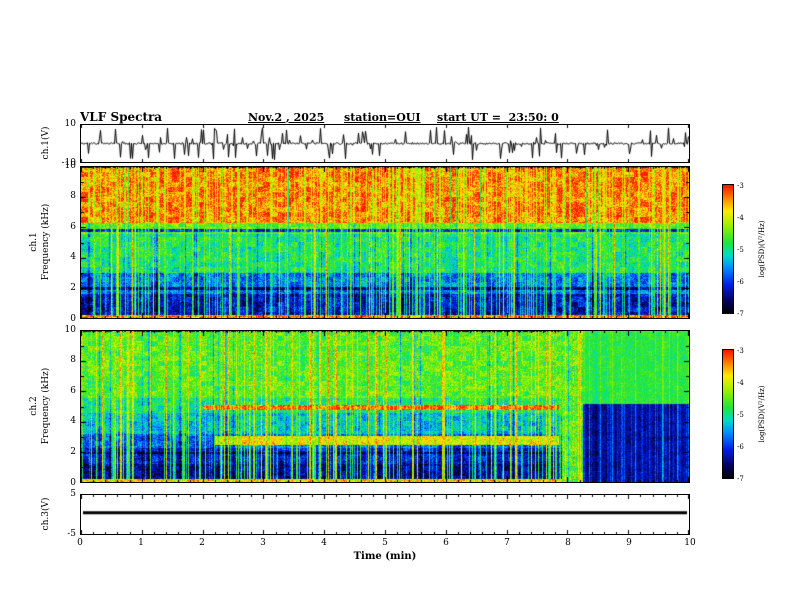 Image resolution: width=792 pixels, height=612 pixels. I want to click on ch3-wave-y-tick: 5, so click(73, 494).